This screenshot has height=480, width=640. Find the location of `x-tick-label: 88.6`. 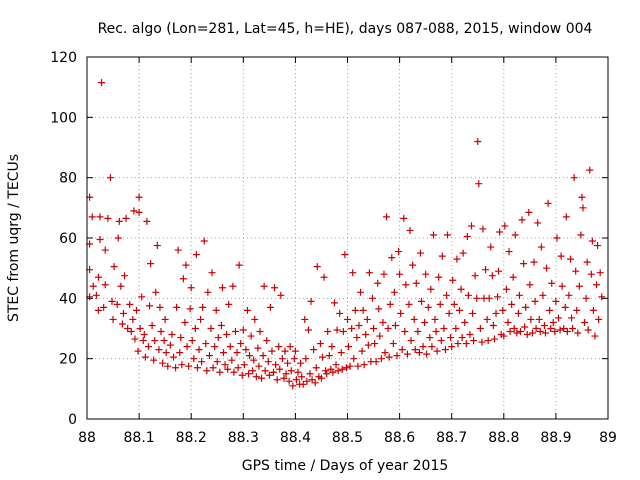

x-tick-label: 88.6 is located at coordinates (399, 438).